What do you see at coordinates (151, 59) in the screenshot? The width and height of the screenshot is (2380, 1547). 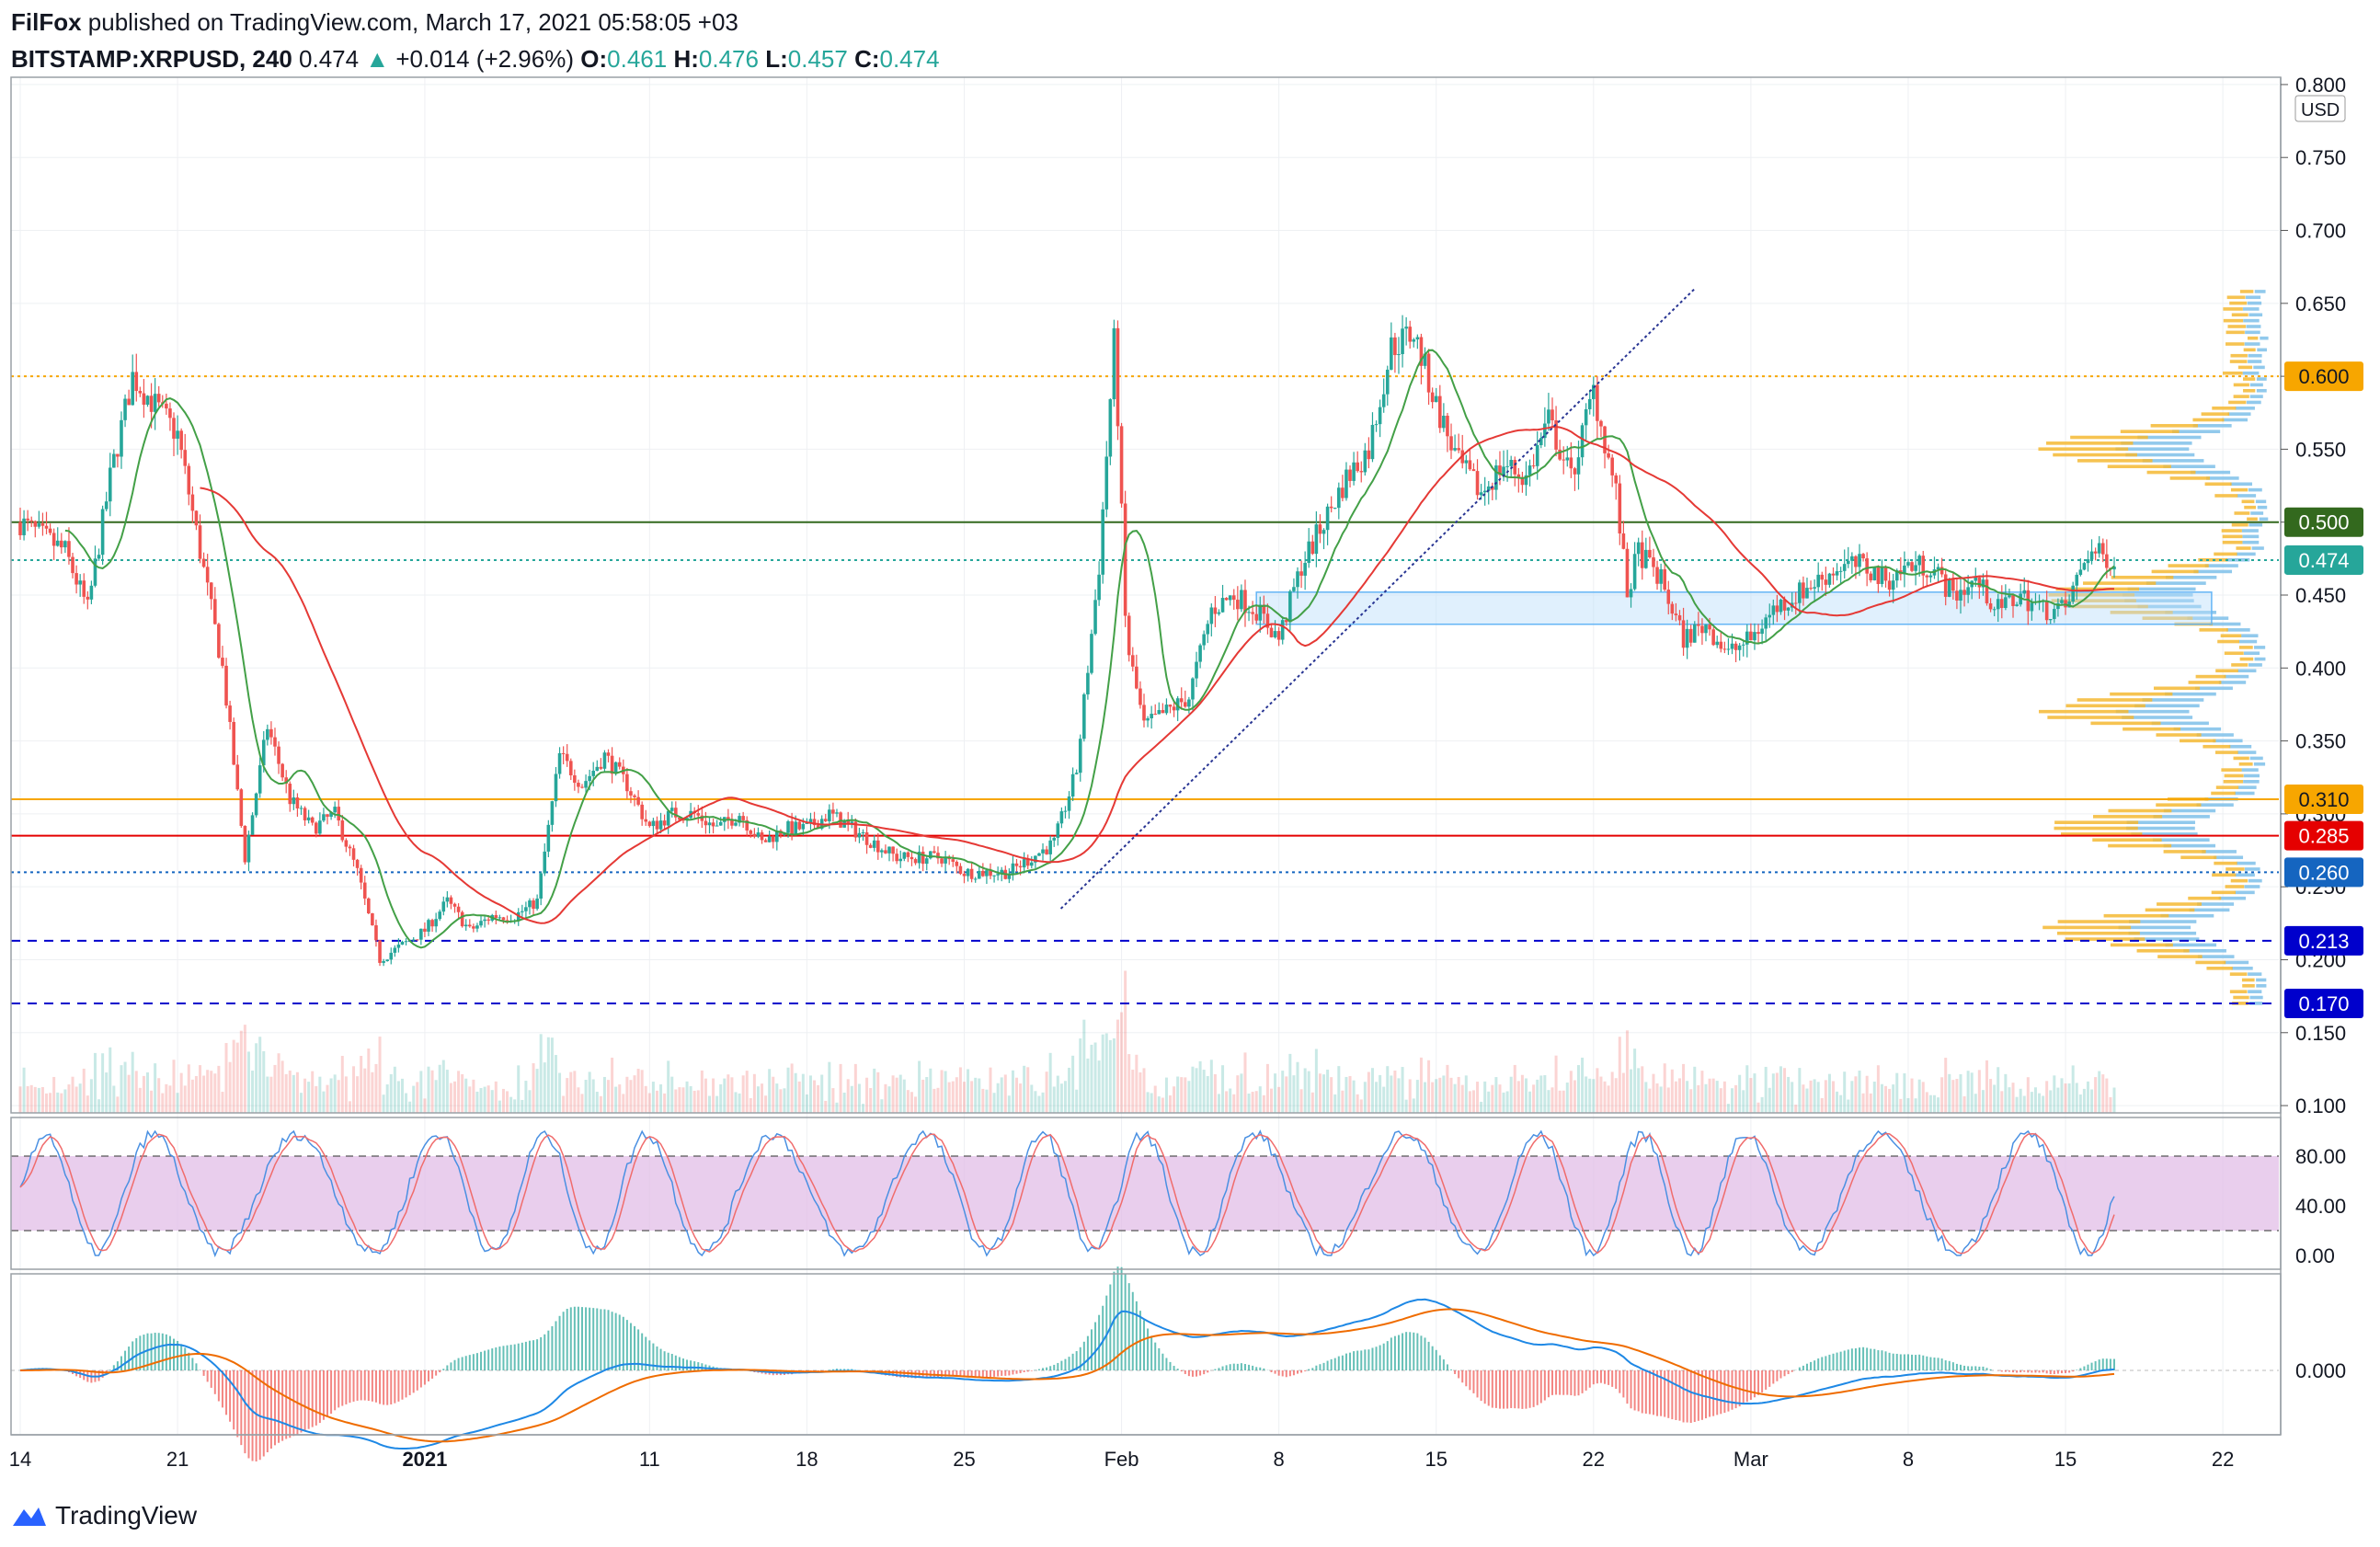 I see `symbol-label: BITSTAMP:XRPUSD, 240` at bounding box center [151, 59].